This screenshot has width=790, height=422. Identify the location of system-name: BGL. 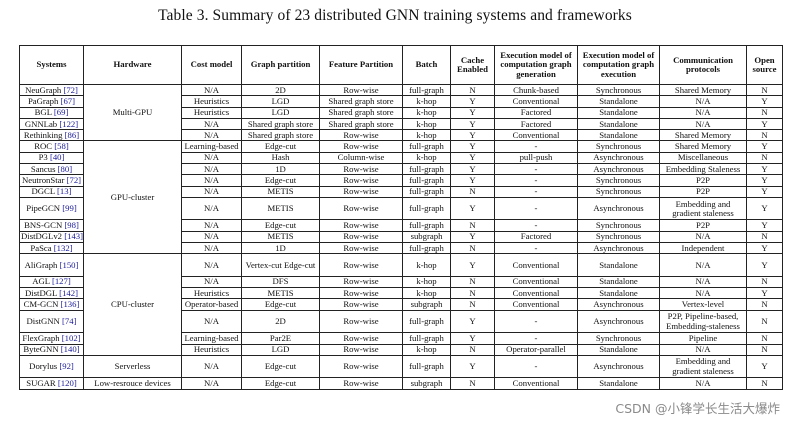
(43, 112).